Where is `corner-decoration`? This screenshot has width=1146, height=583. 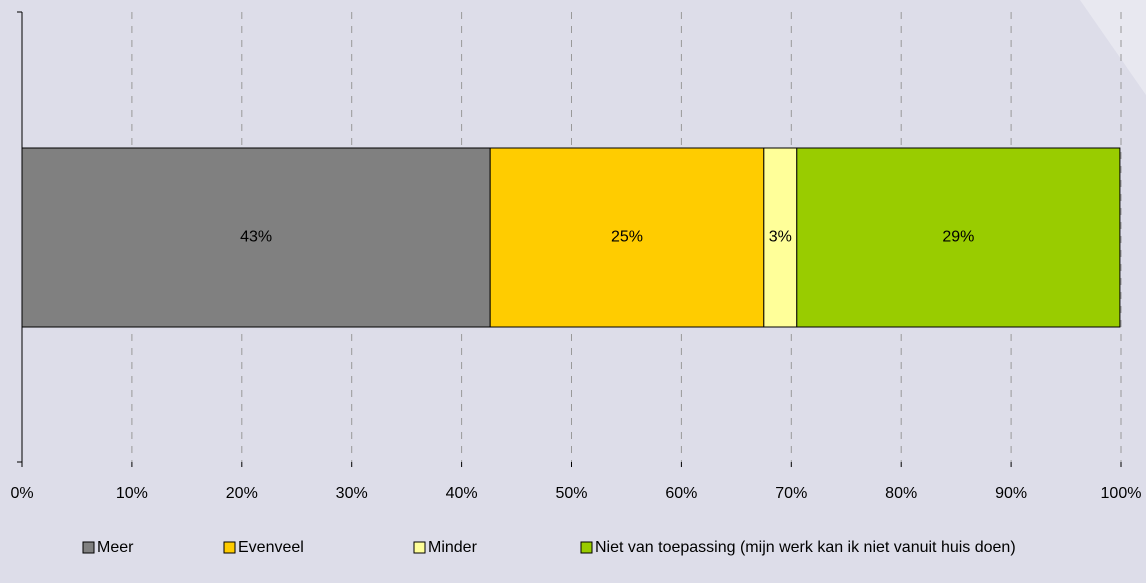
corner-decoration is located at coordinates (1113, 47).